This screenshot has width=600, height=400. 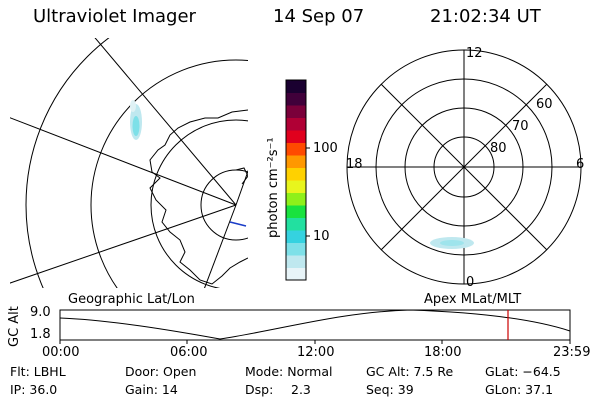 I want to click on gain-info: Gain: 14, so click(x=151, y=389).